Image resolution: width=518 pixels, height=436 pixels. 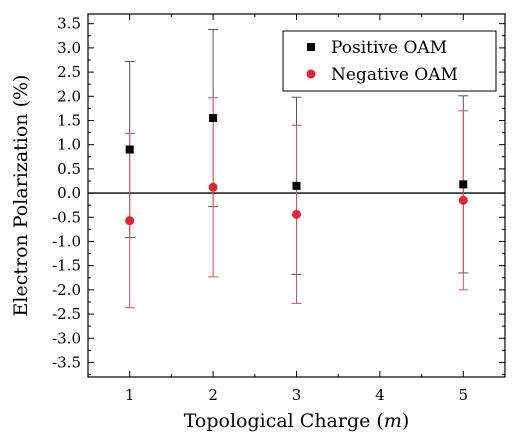 I want to click on y-tick-label: -3.5, so click(x=66, y=362).